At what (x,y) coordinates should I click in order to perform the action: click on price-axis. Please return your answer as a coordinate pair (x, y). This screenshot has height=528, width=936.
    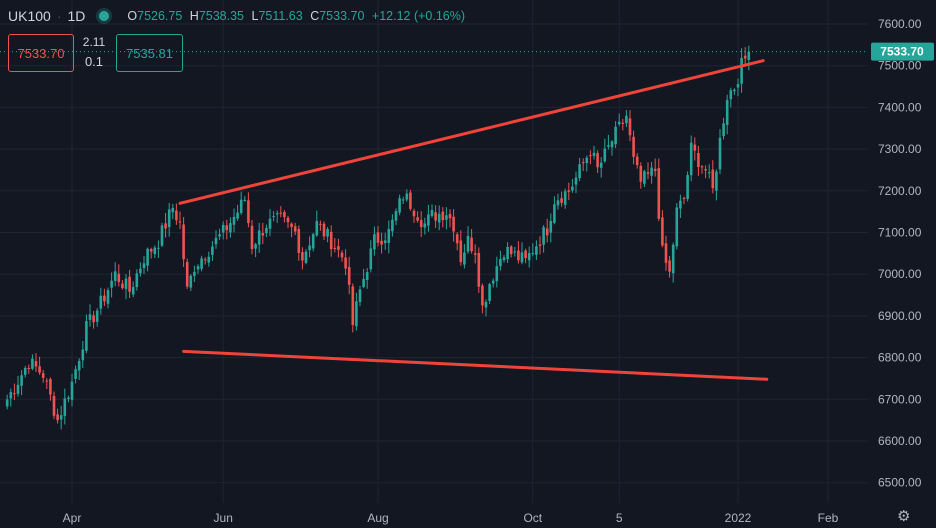
    Looking at the image, I should click on (902, 264).